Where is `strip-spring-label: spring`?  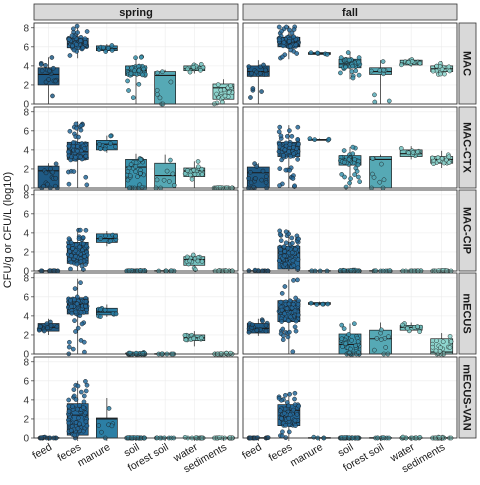
strip-spring-label: spring is located at coordinates (136, 13).